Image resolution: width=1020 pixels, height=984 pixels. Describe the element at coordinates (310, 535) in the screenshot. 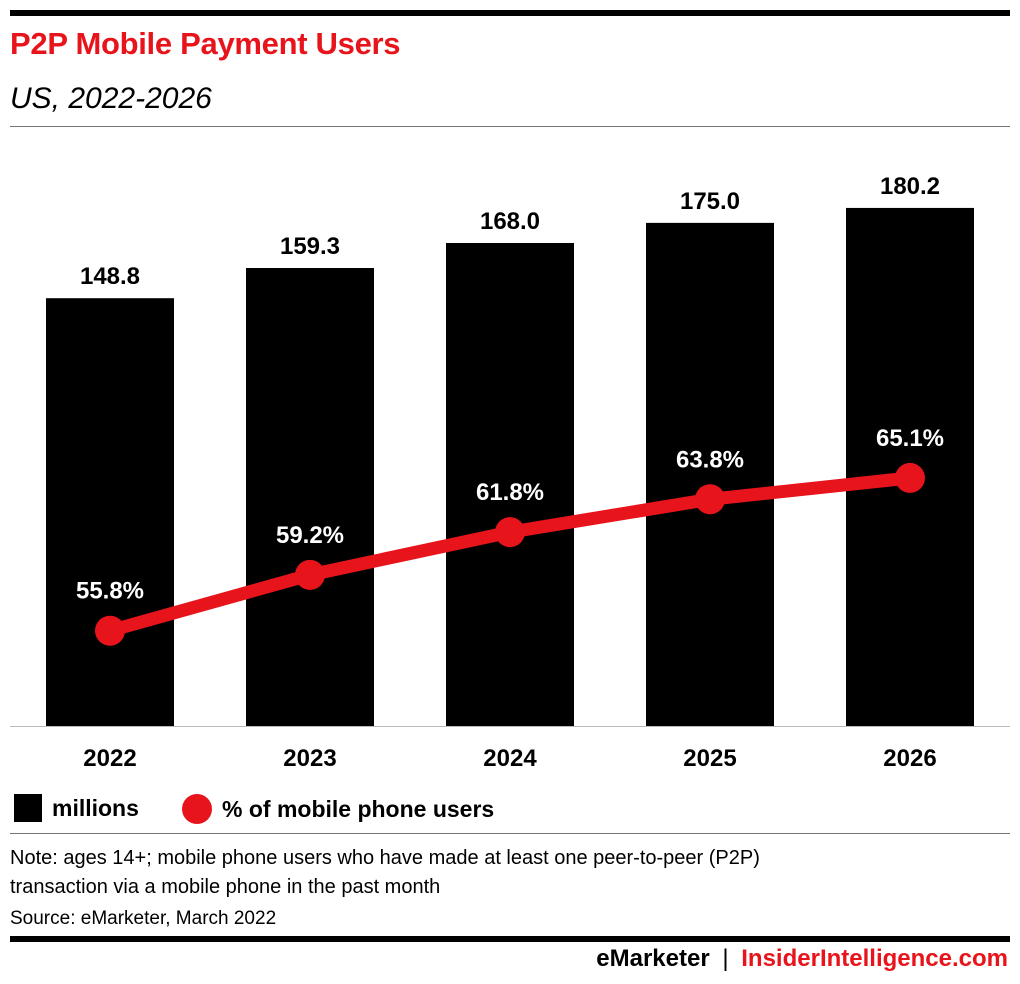

I see `line-label-2023: 59.2%` at that location.